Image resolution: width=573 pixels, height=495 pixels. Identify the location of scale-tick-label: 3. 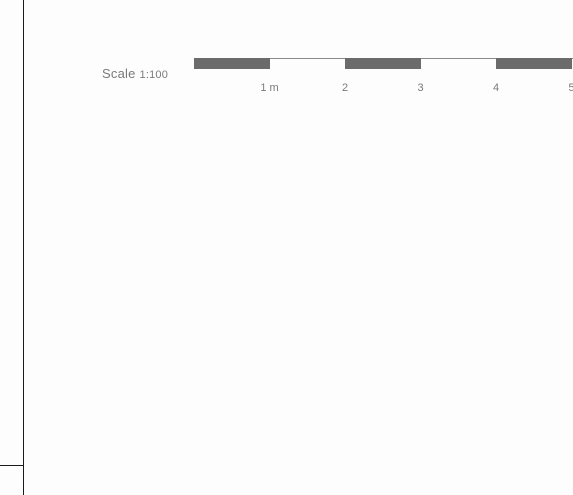
(420, 88).